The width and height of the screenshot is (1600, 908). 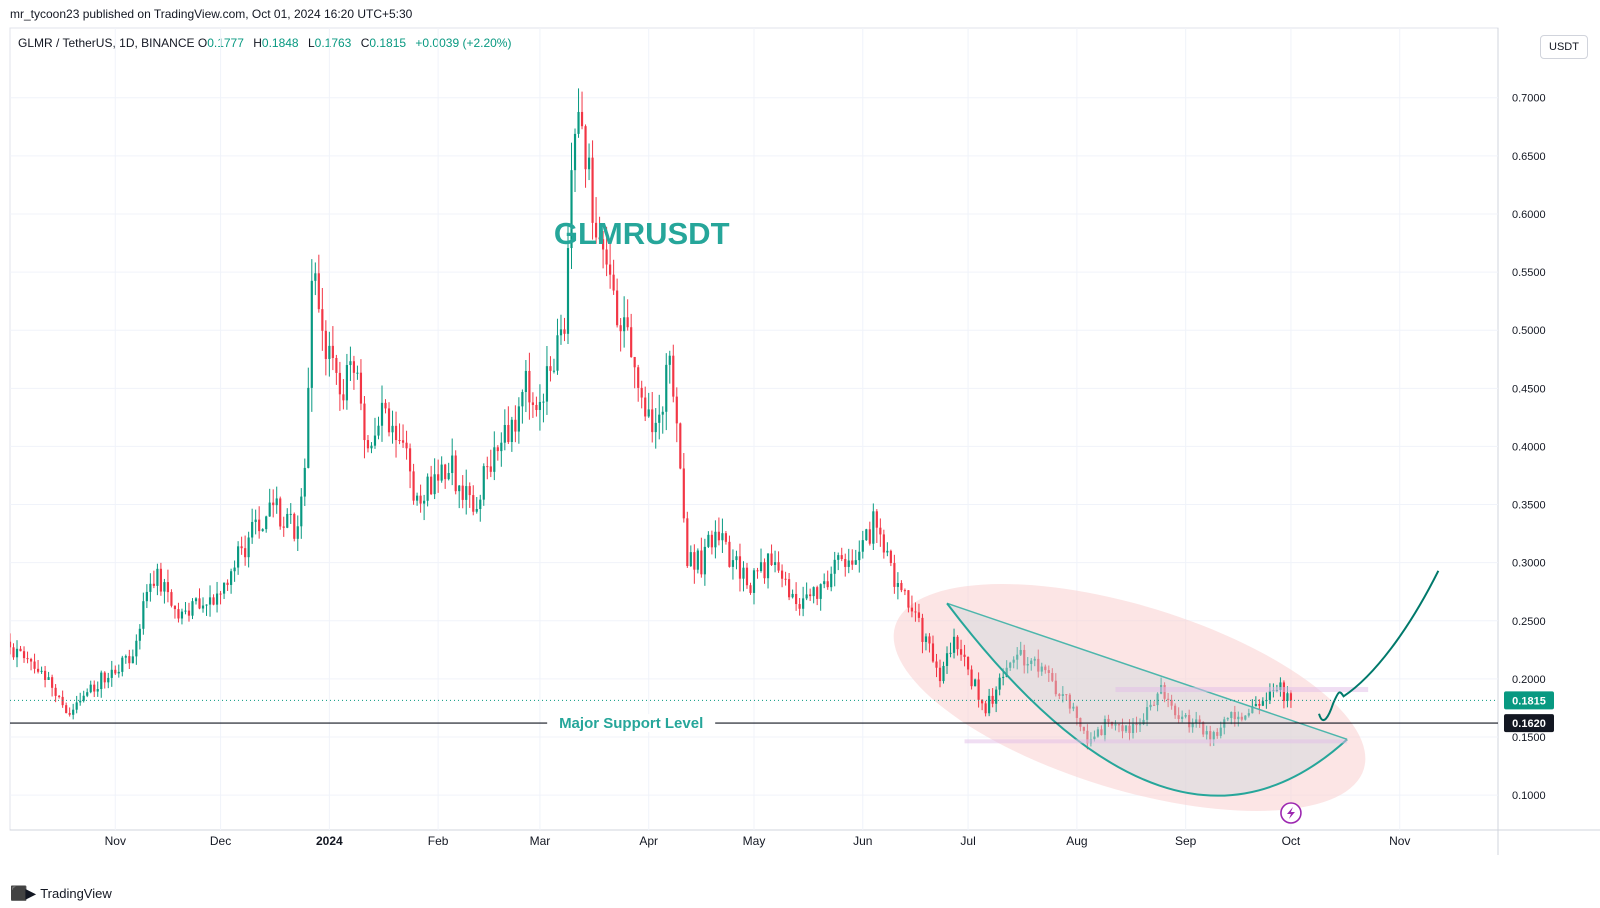 What do you see at coordinates (61, 893) in the screenshot?
I see `brand-footer: ⬛▶ TradingView` at bounding box center [61, 893].